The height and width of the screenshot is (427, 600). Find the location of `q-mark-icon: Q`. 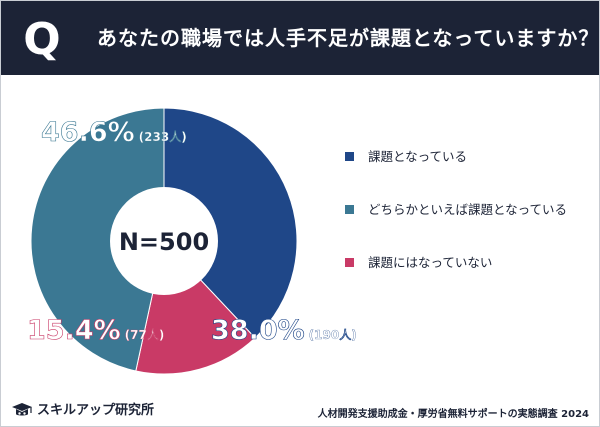

q-mark-icon: Q is located at coordinates (41, 38).